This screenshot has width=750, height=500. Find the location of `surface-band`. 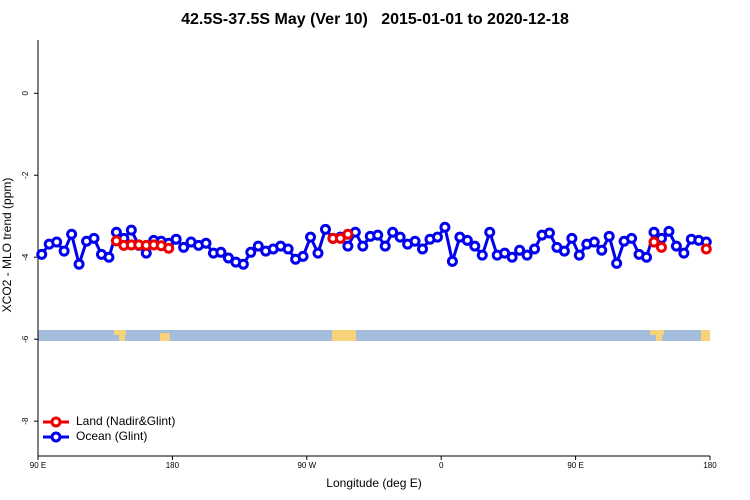

surface-band is located at coordinates (374, 335).